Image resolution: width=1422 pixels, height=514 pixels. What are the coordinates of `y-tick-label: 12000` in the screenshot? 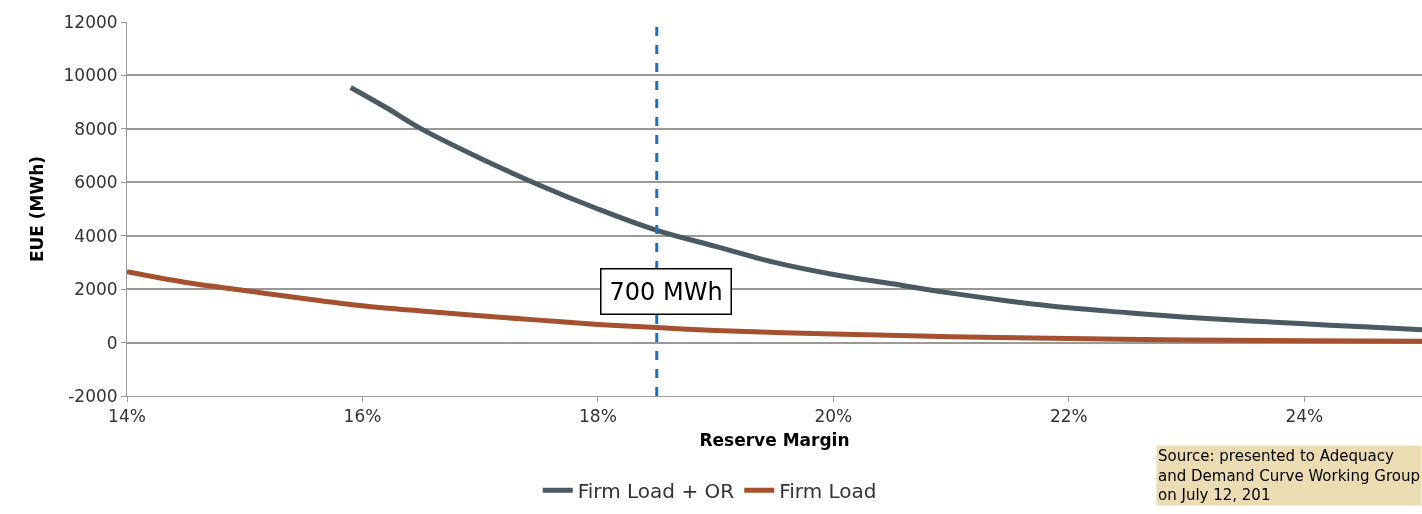 It's located at (90, 21).